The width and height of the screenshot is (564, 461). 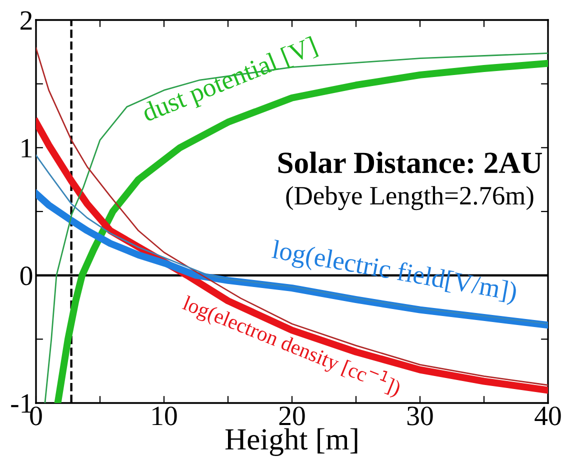 What do you see at coordinates (547, 416) in the screenshot?
I see `x-tick-label: 40` at bounding box center [547, 416].